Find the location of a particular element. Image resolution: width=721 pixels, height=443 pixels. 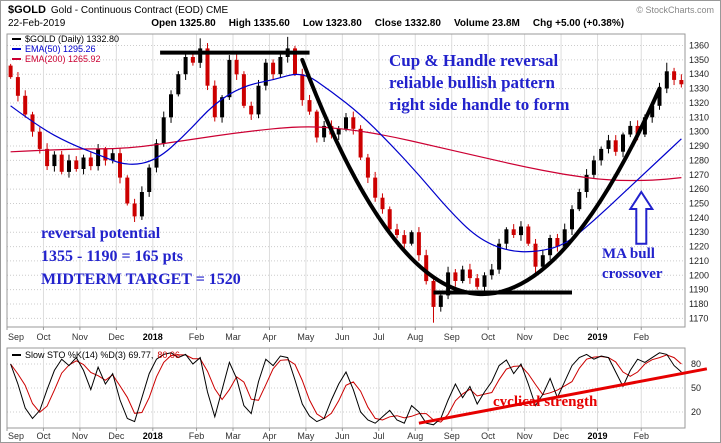

quote-date: 22-Feb-2019 is located at coordinates (37, 23).